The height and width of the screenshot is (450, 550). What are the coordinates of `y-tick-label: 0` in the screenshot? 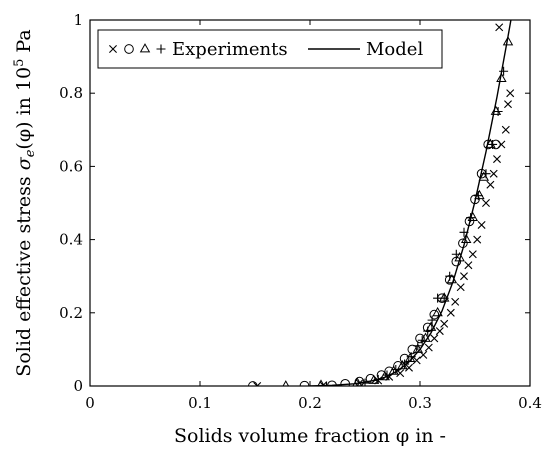 It's located at (78, 386).